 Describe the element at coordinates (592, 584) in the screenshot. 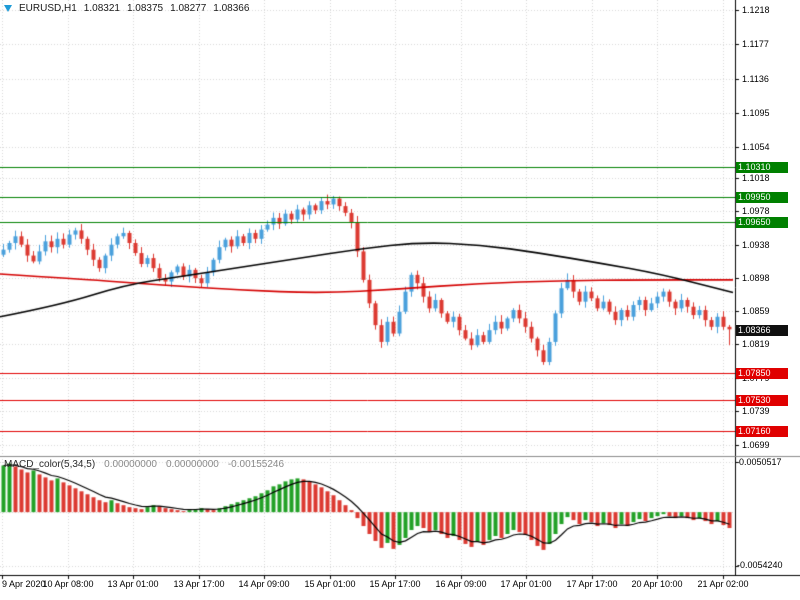

I see `time-axis-label: 17 Apr 17:00` at that location.